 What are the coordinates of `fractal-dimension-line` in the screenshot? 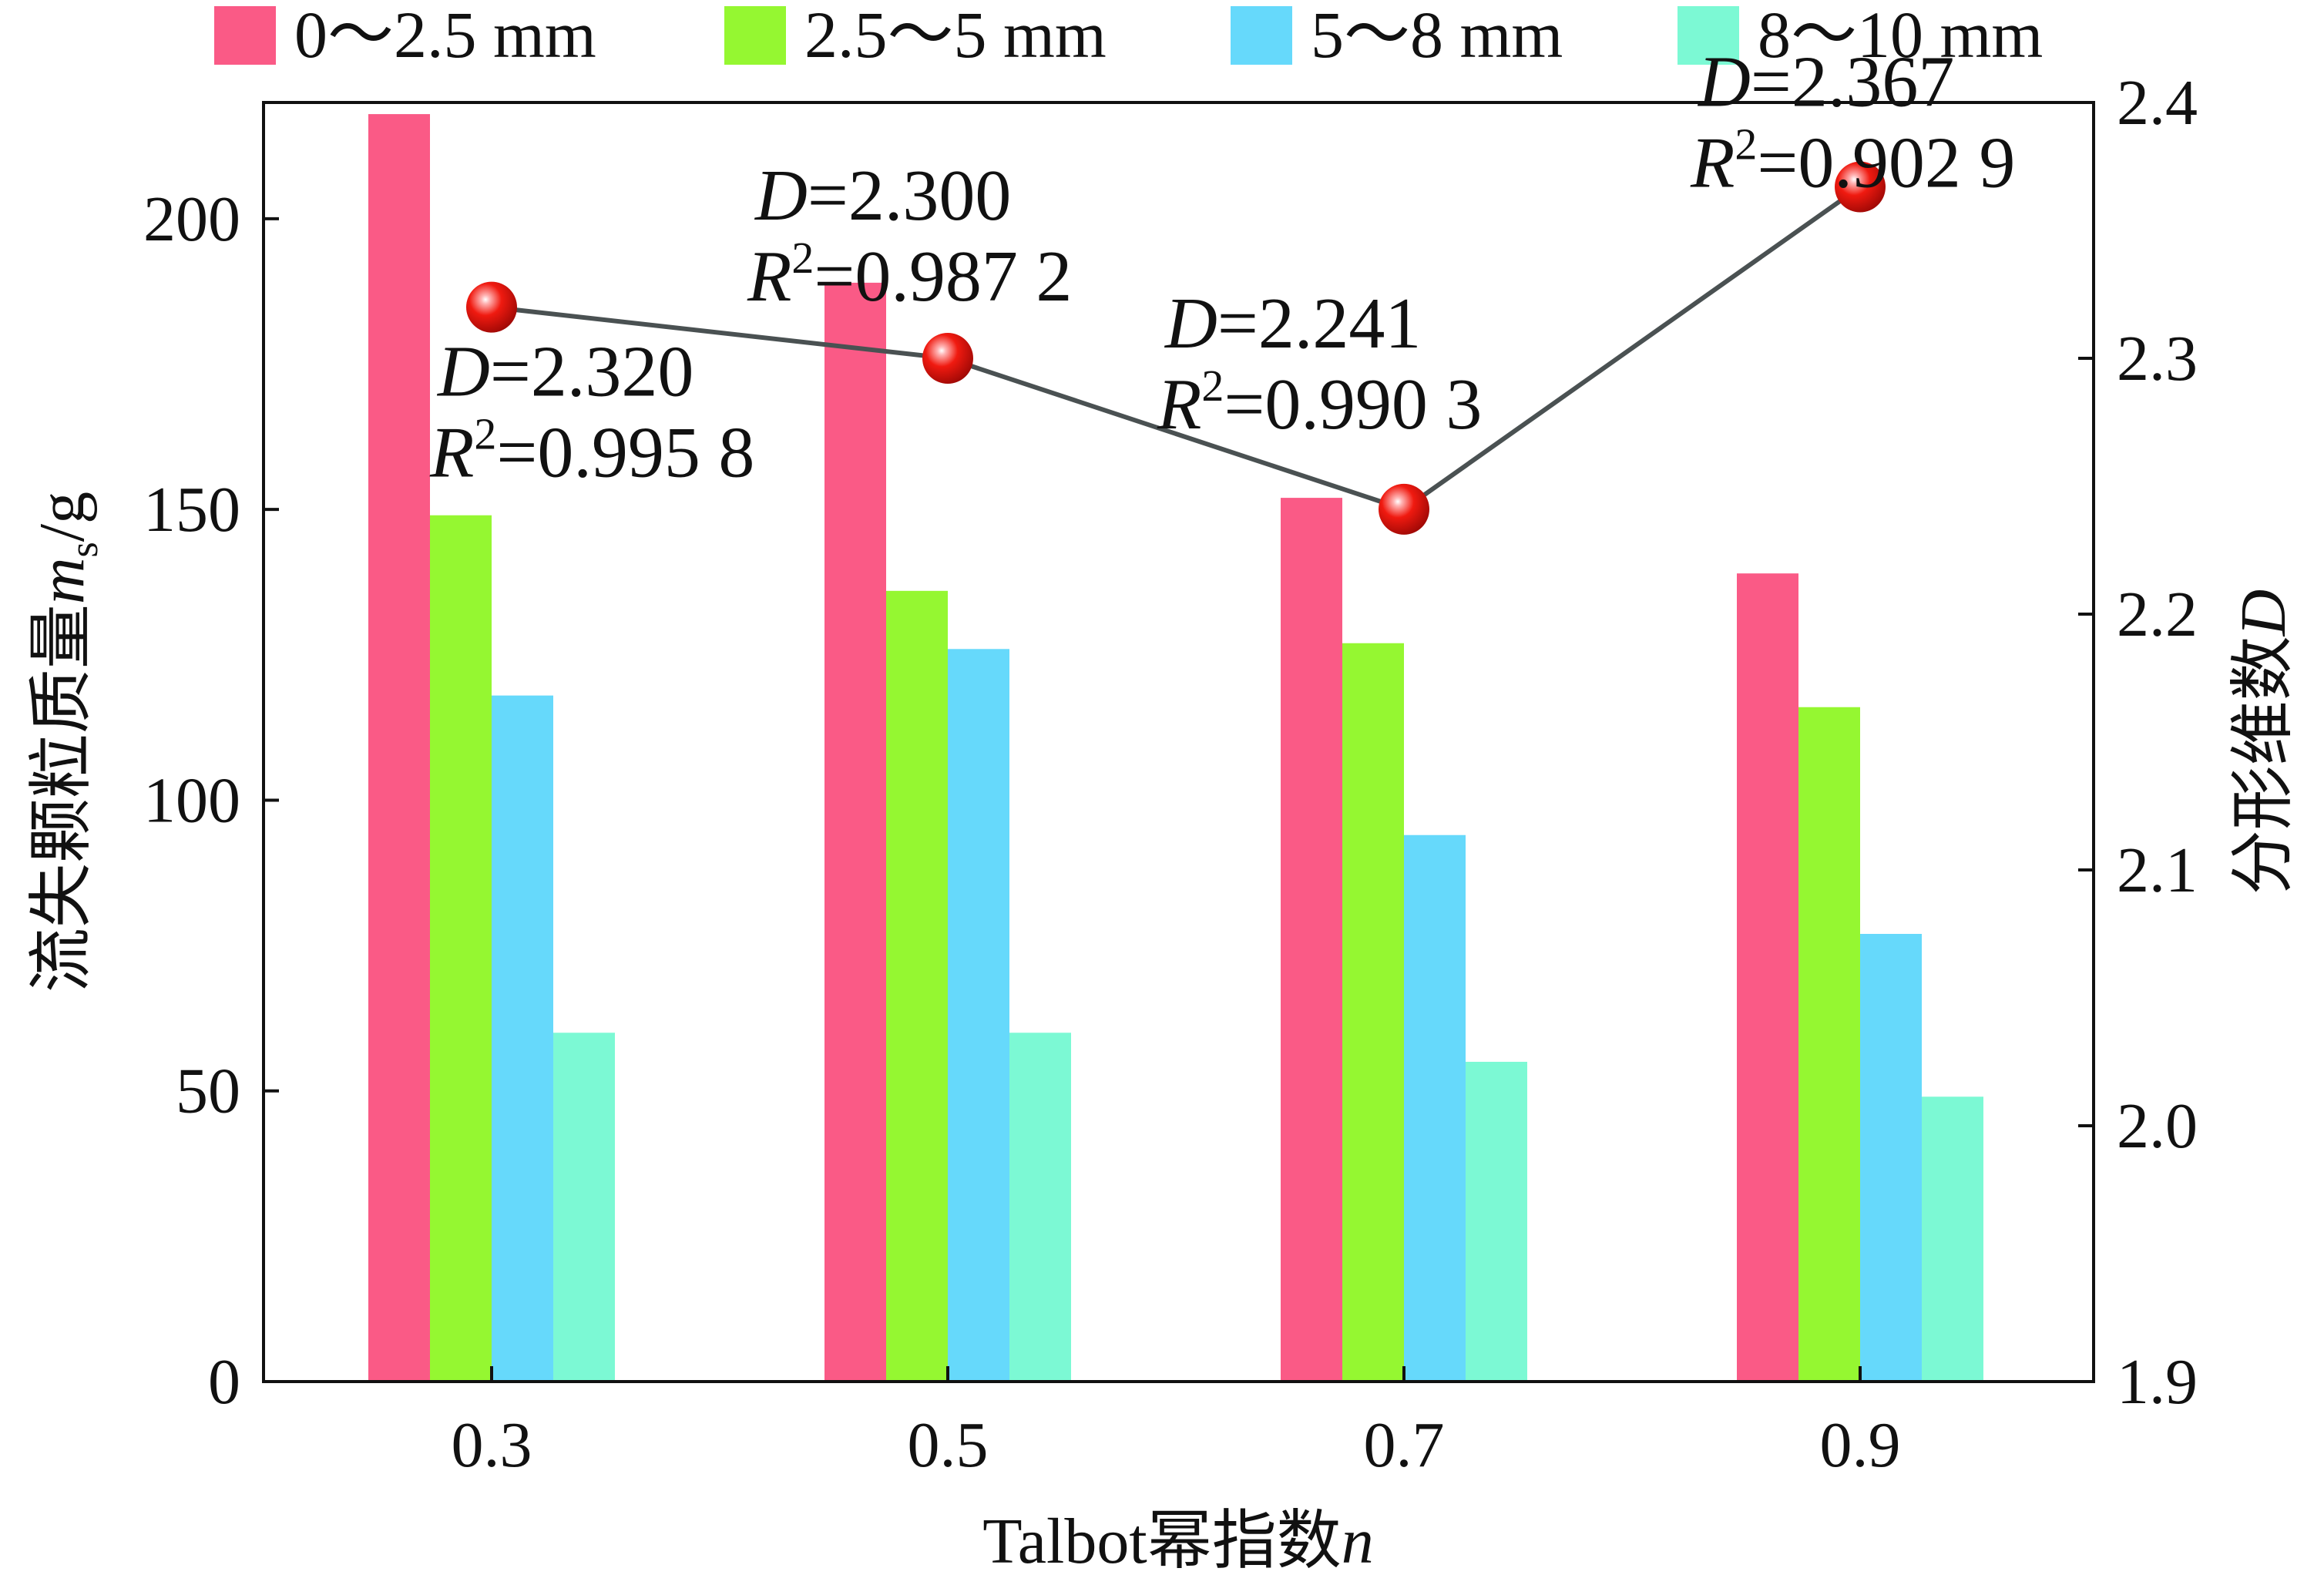 It's located at (1176, 348).